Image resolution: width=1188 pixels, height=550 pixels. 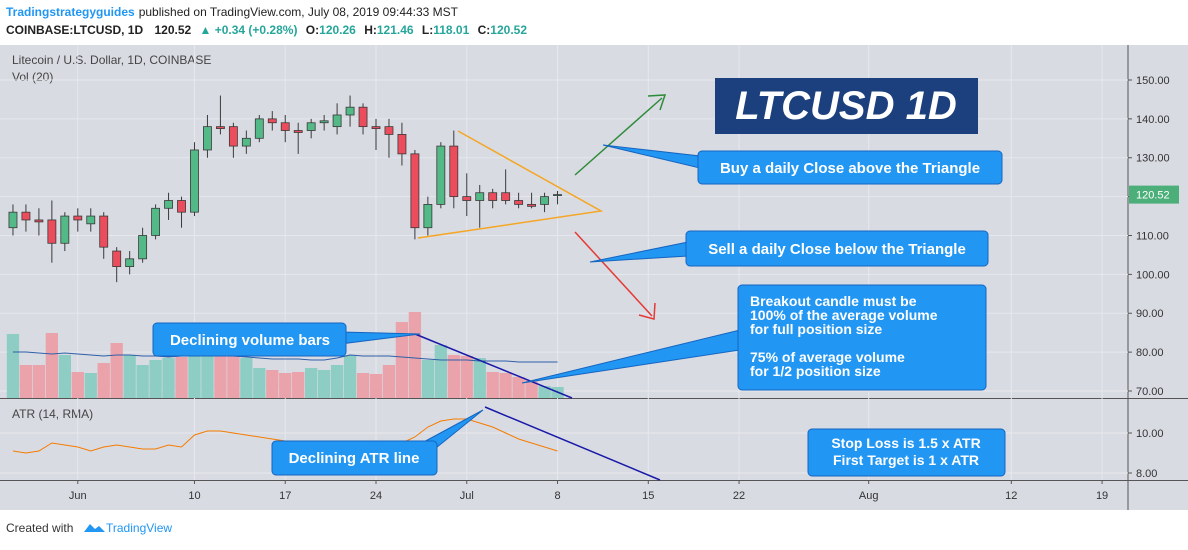 What do you see at coordinates (647, 311) in the screenshot?
I see `sell-arrow-head` at bounding box center [647, 311].